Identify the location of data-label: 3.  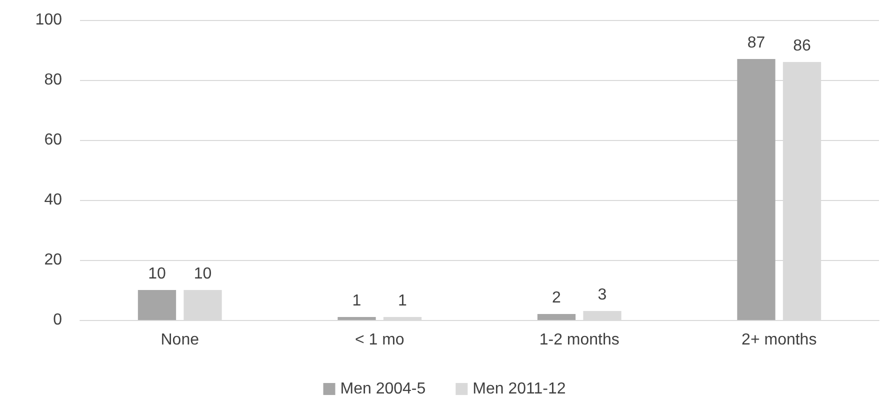
(602, 295).